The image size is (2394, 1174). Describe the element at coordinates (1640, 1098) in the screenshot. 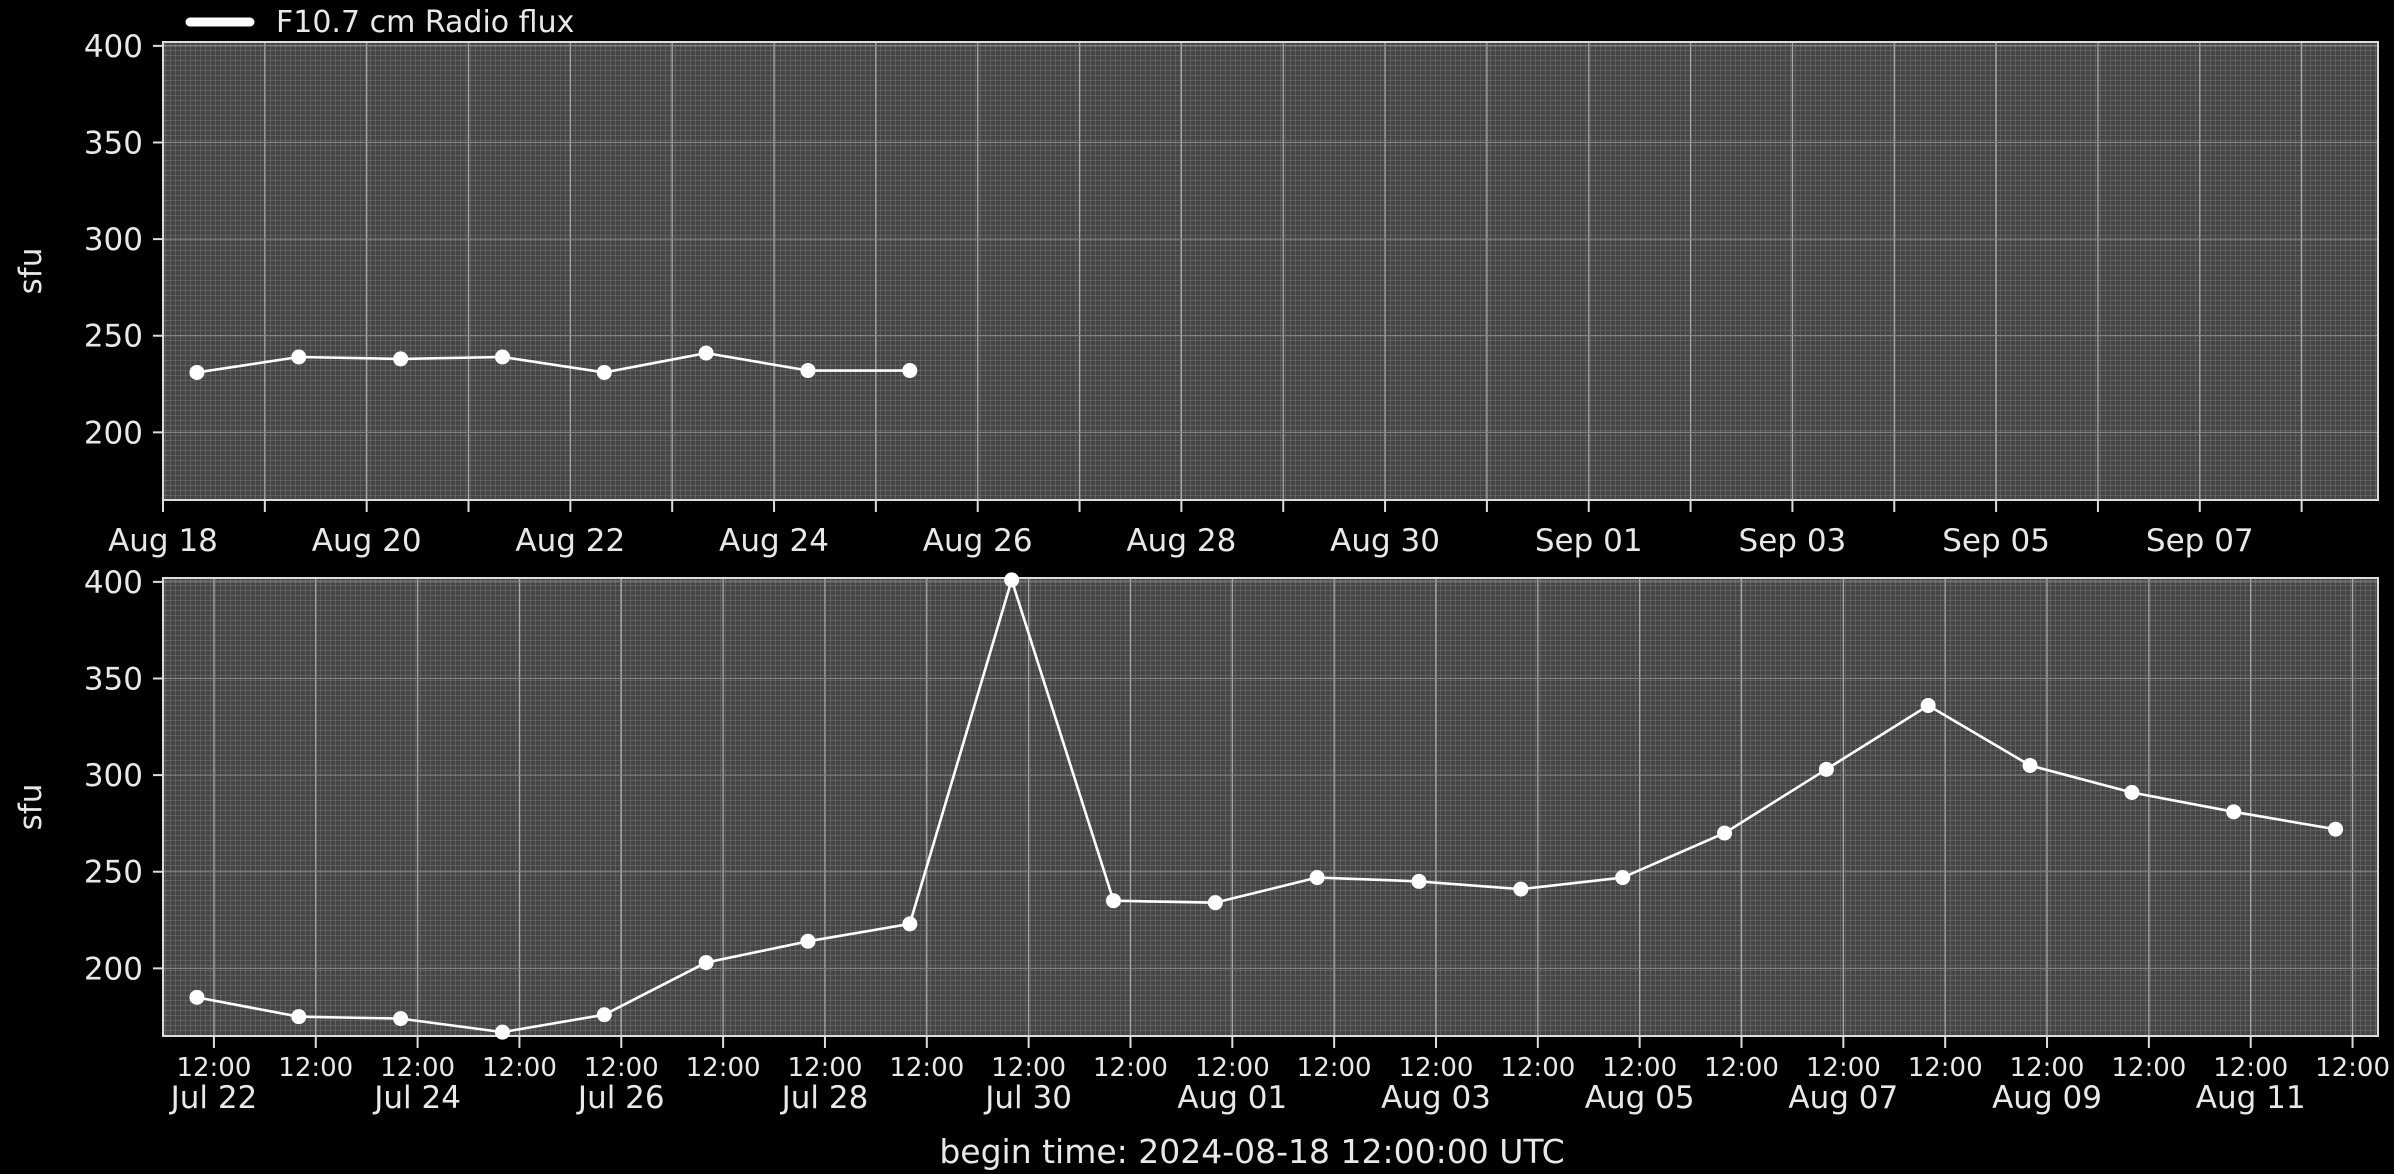

I see `x-major-tick-label: Aug 05` at that location.